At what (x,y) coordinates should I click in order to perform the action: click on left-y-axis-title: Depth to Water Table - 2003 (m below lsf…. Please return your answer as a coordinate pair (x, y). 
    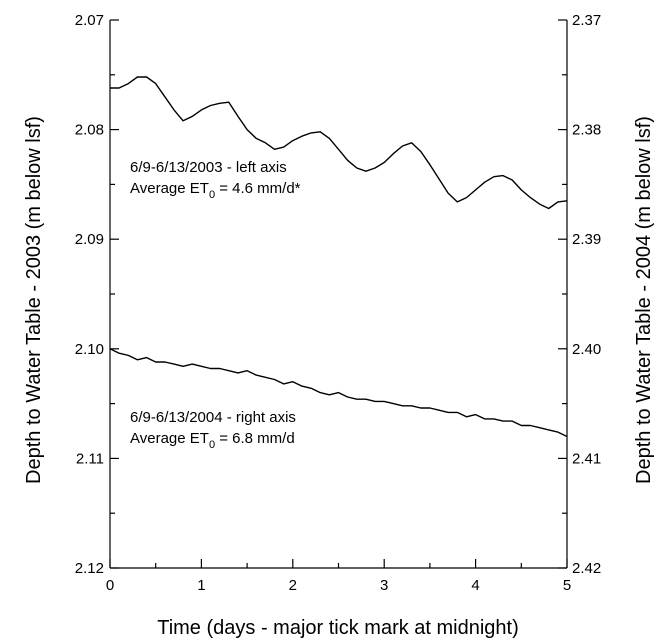
    Looking at the image, I should click on (34, 300).